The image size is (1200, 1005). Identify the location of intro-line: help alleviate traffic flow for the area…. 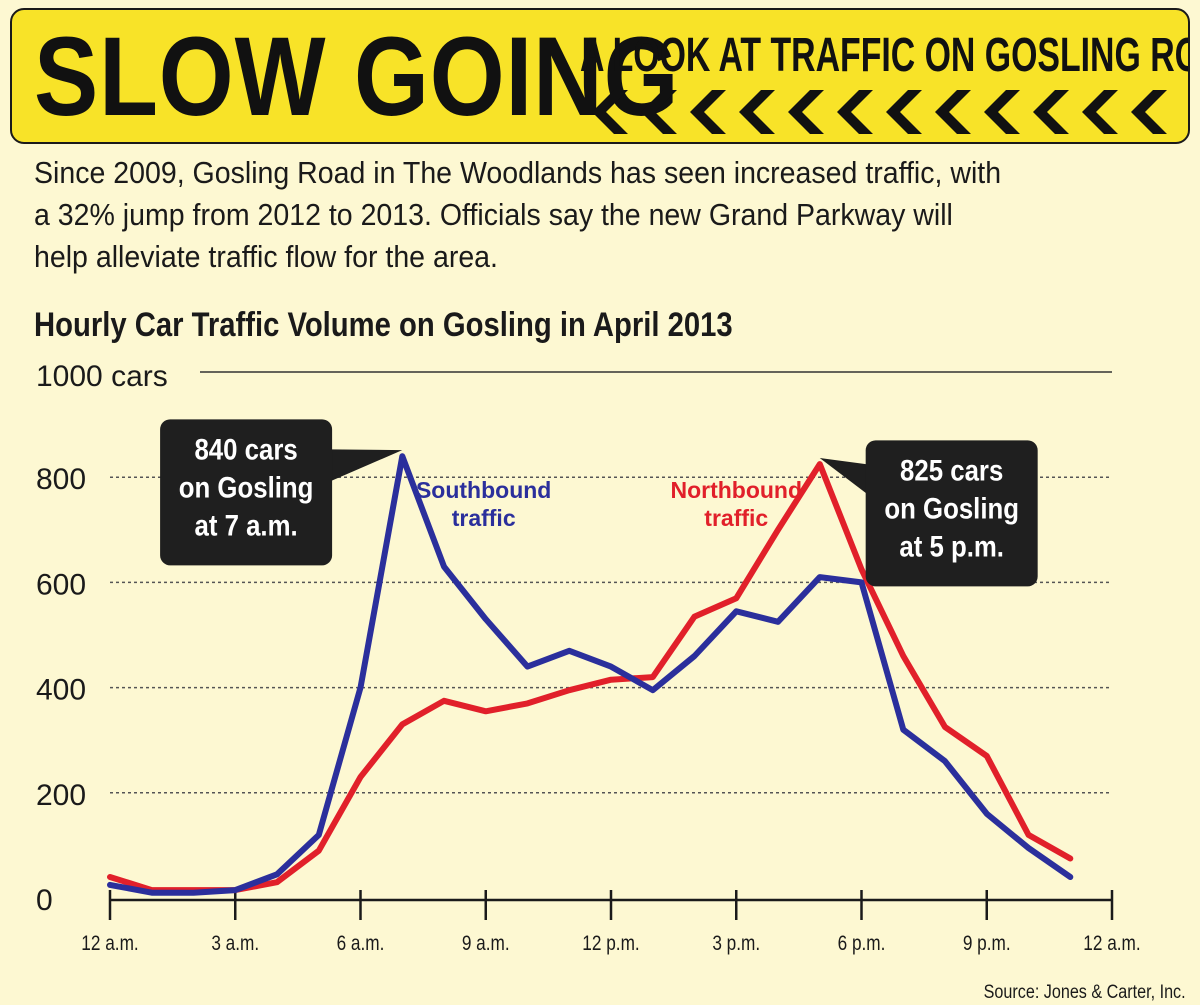
(266, 256).